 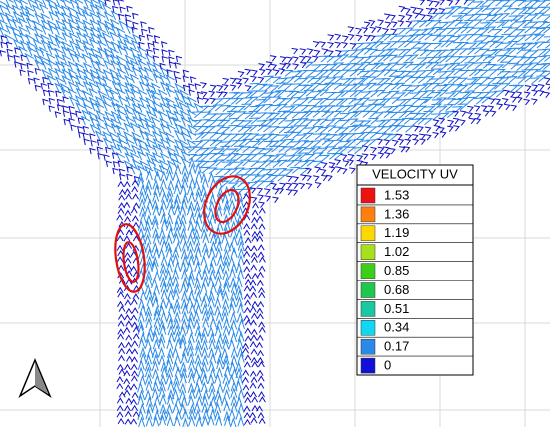 I want to click on legend-box, so click(x=415, y=270).